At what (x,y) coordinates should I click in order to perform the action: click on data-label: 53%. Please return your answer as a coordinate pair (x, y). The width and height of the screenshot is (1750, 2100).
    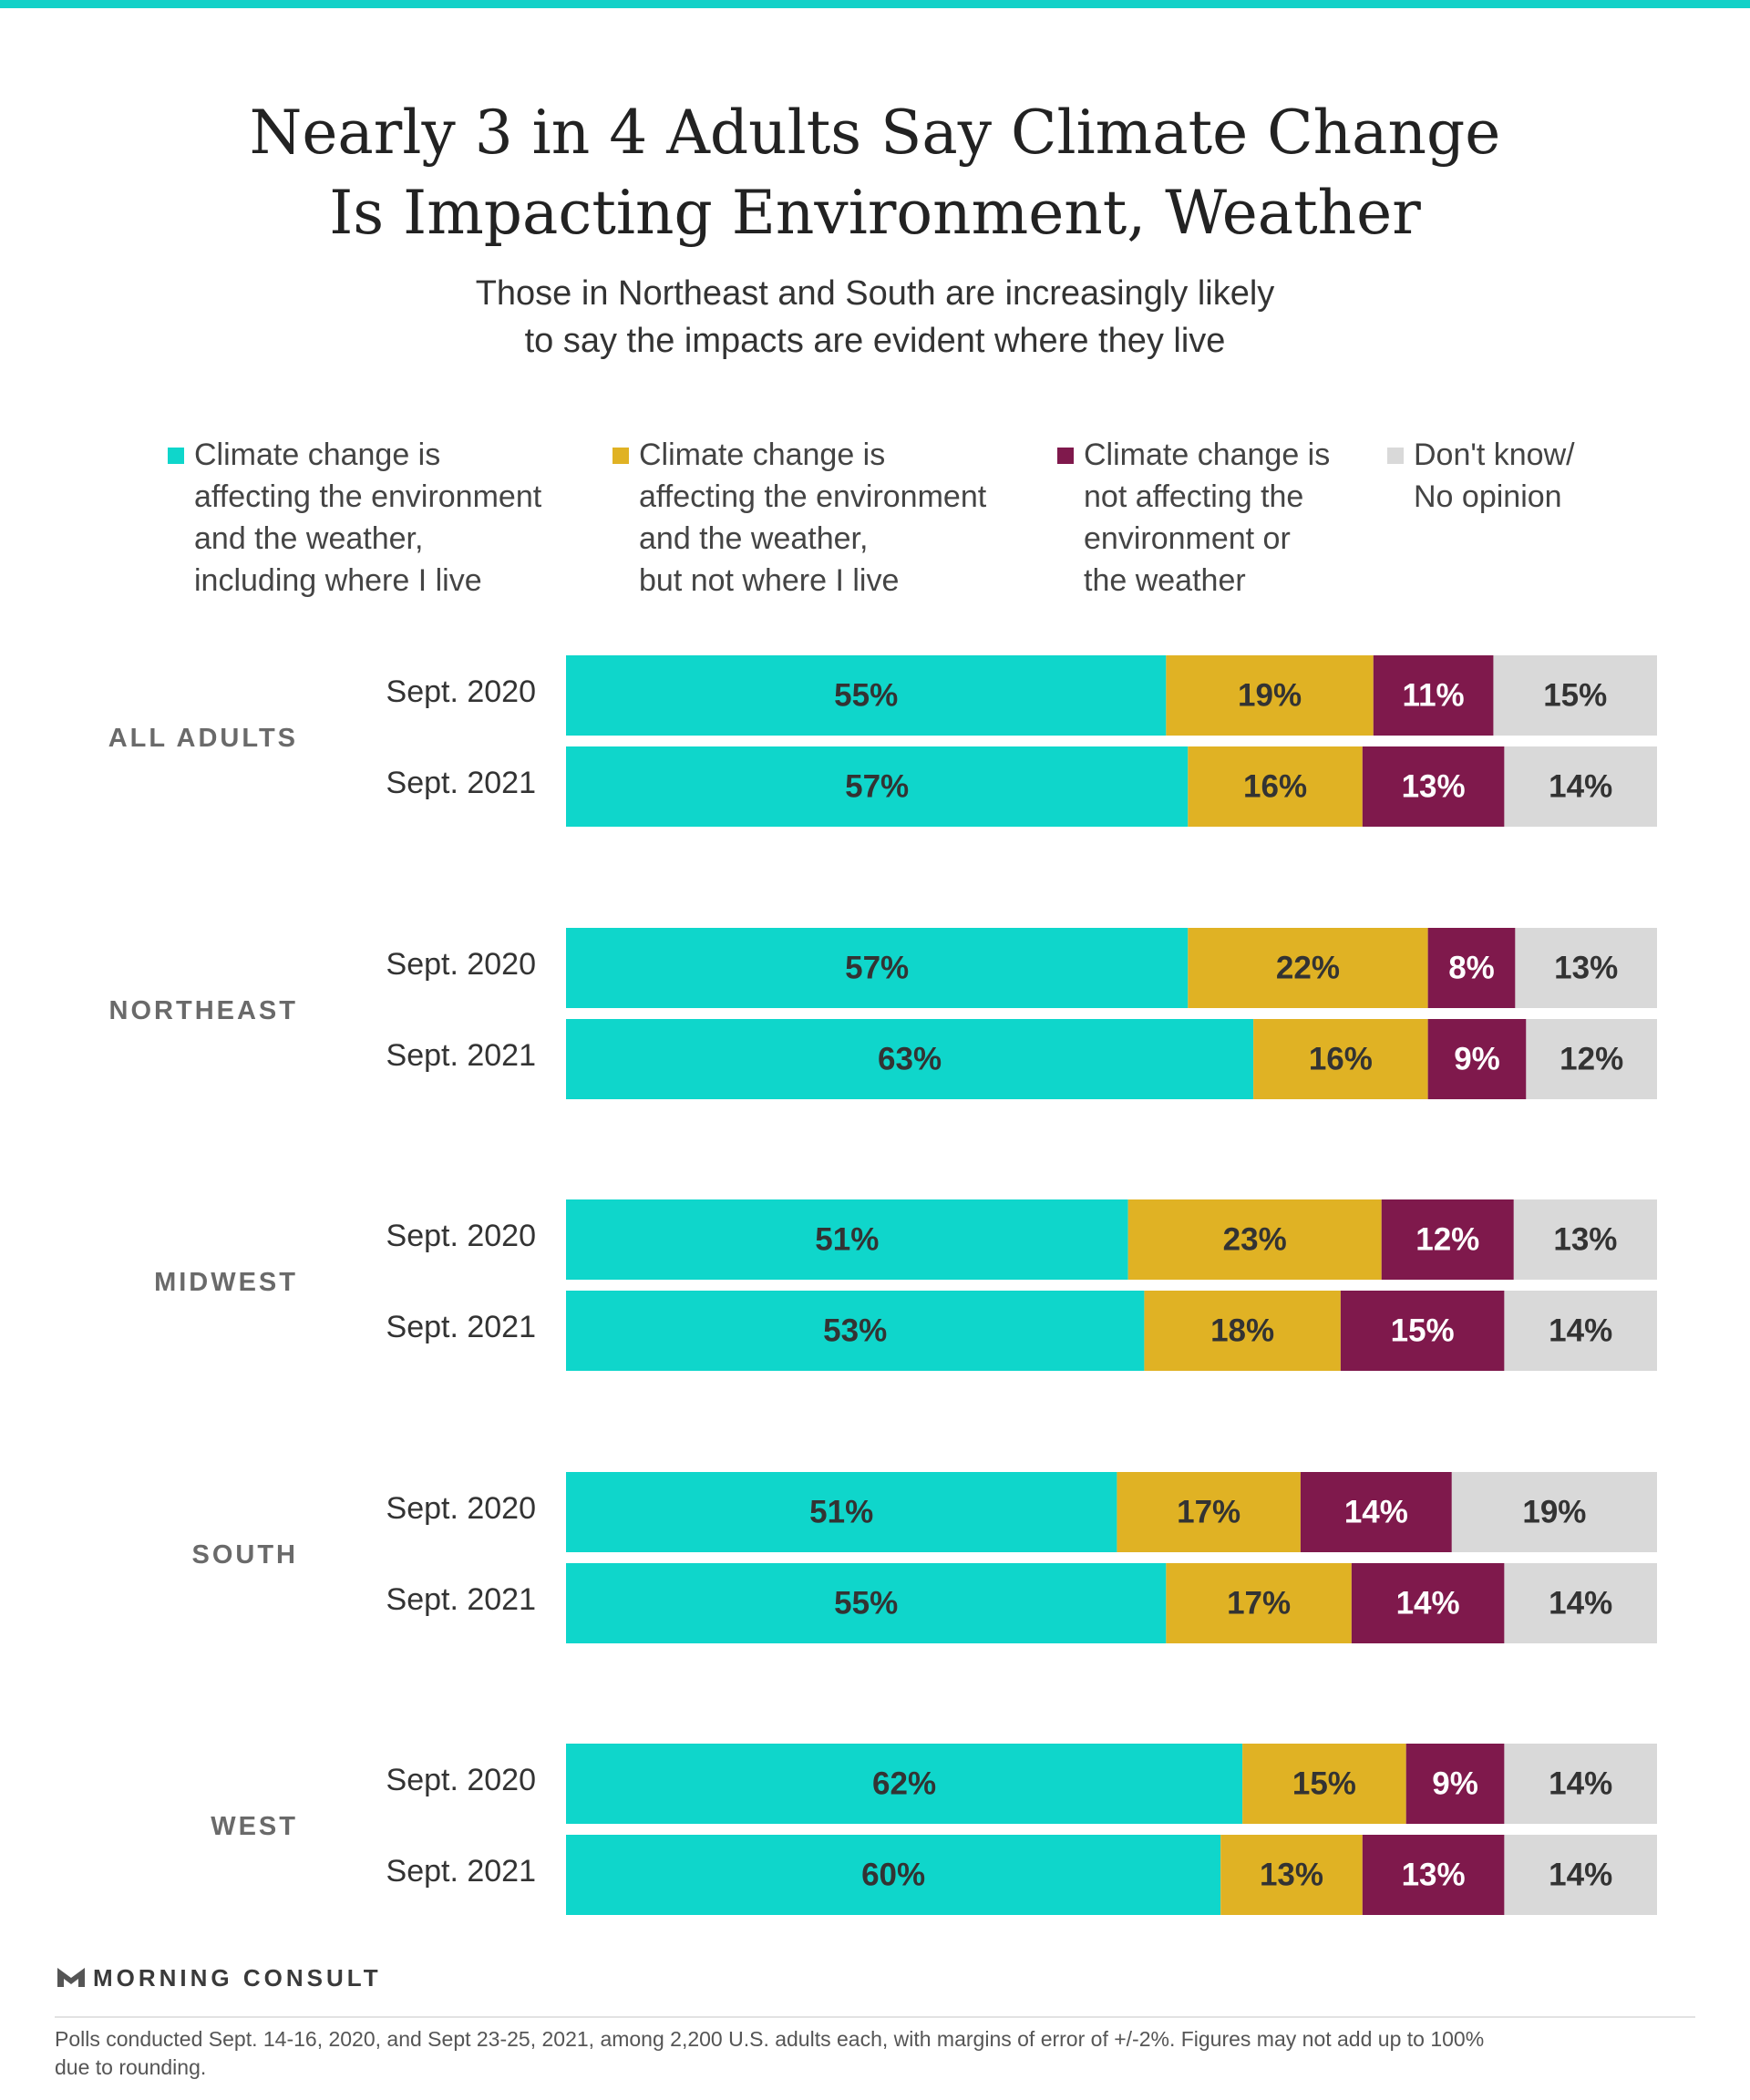
    Looking at the image, I should click on (855, 1330).